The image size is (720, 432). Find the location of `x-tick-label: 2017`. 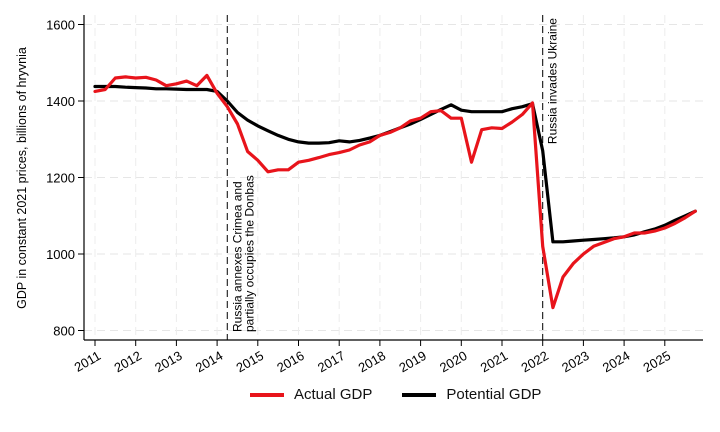

x-tick-label: 2017 is located at coordinates (331, 361).